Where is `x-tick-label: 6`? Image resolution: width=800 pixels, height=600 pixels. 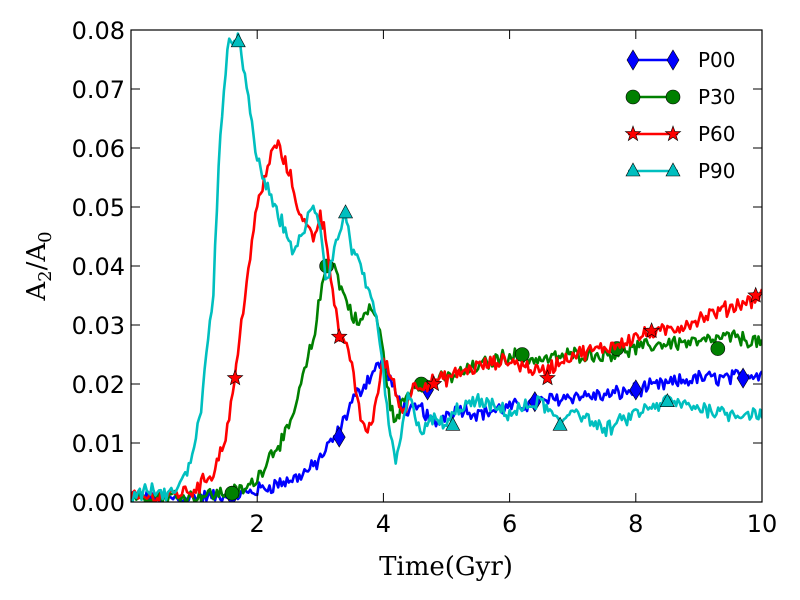
x-tick-label: 6 is located at coordinates (509, 524).